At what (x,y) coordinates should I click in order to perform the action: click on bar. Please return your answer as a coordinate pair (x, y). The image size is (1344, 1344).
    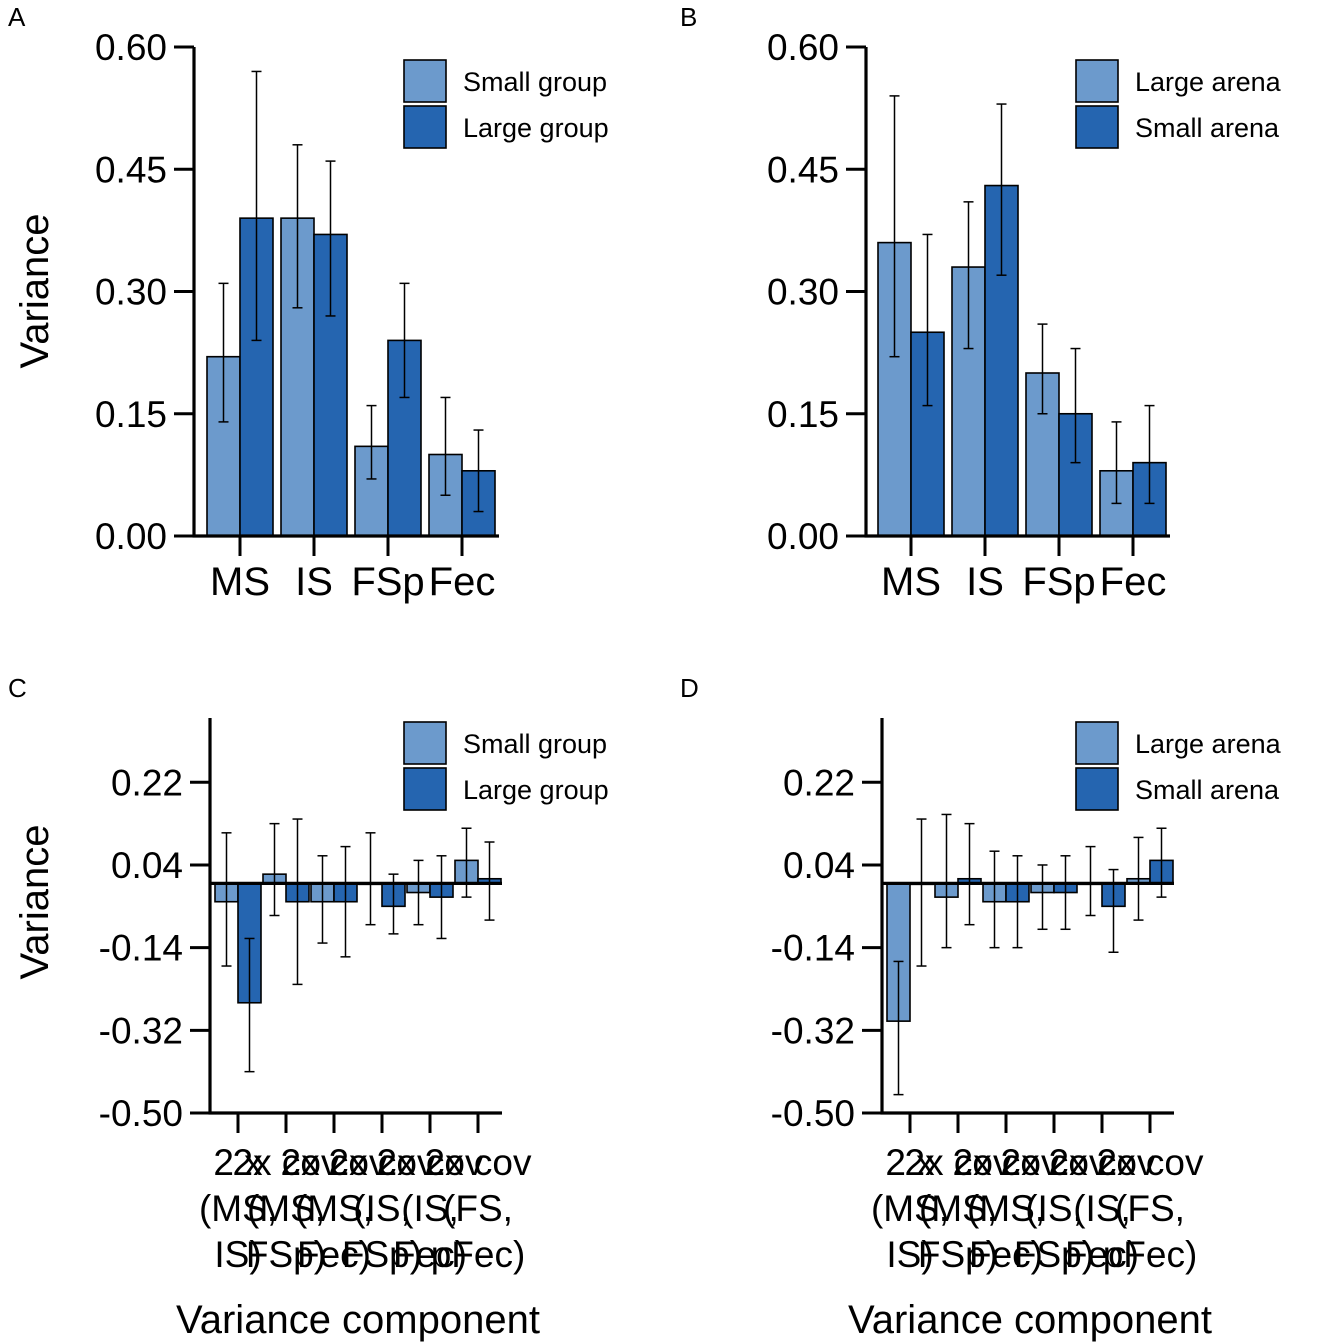
    Looking at the image, I should click on (968, 401).